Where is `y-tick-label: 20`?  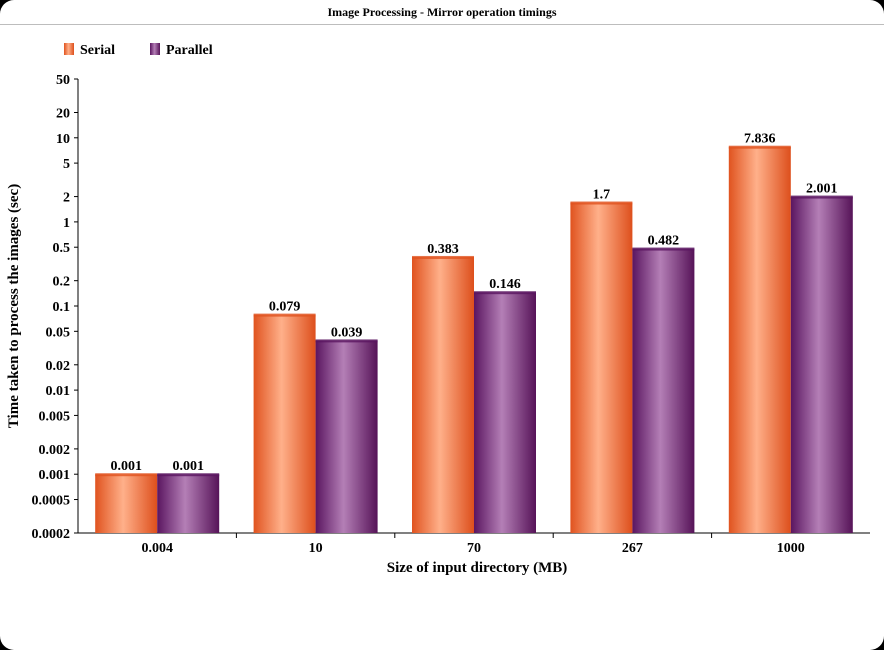 y-tick-label: 20 is located at coordinates (63, 113).